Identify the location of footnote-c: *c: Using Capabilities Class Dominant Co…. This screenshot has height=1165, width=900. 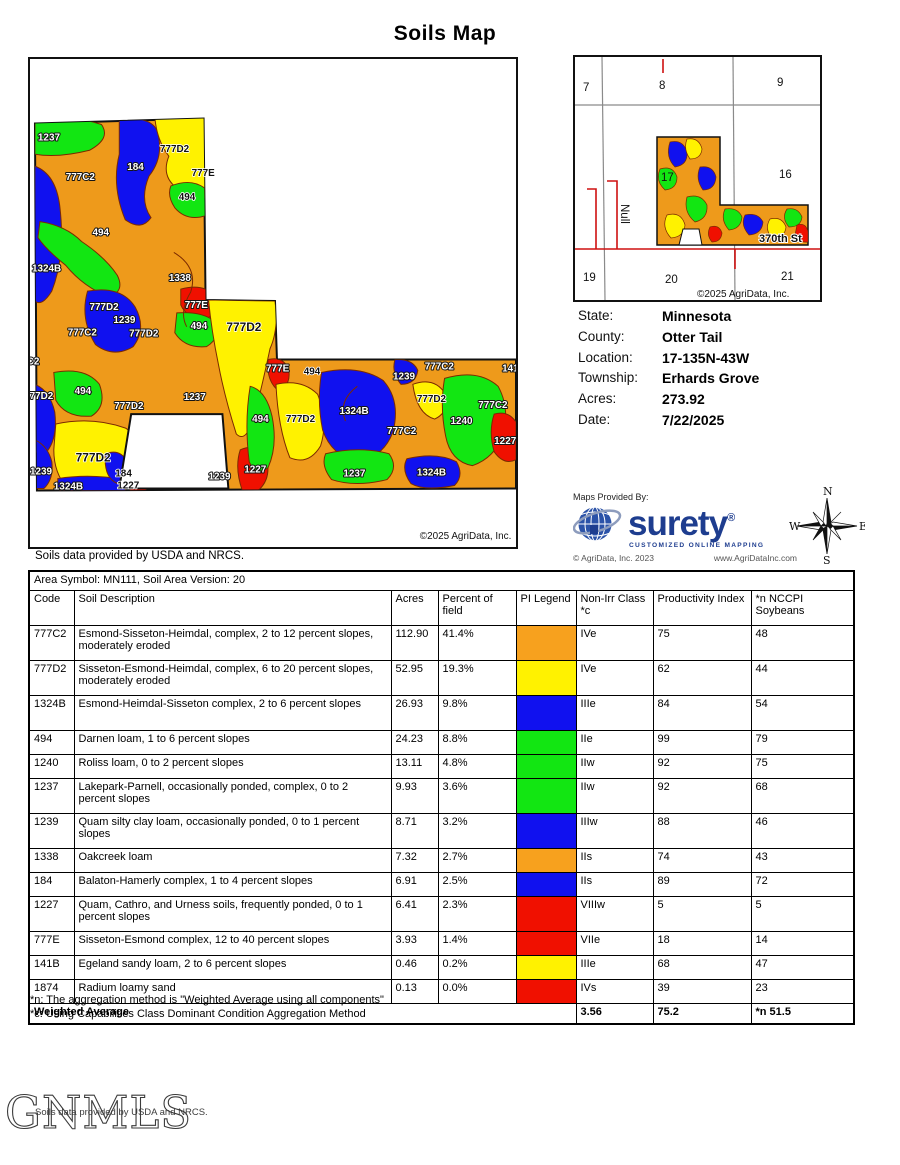
(198, 1013).